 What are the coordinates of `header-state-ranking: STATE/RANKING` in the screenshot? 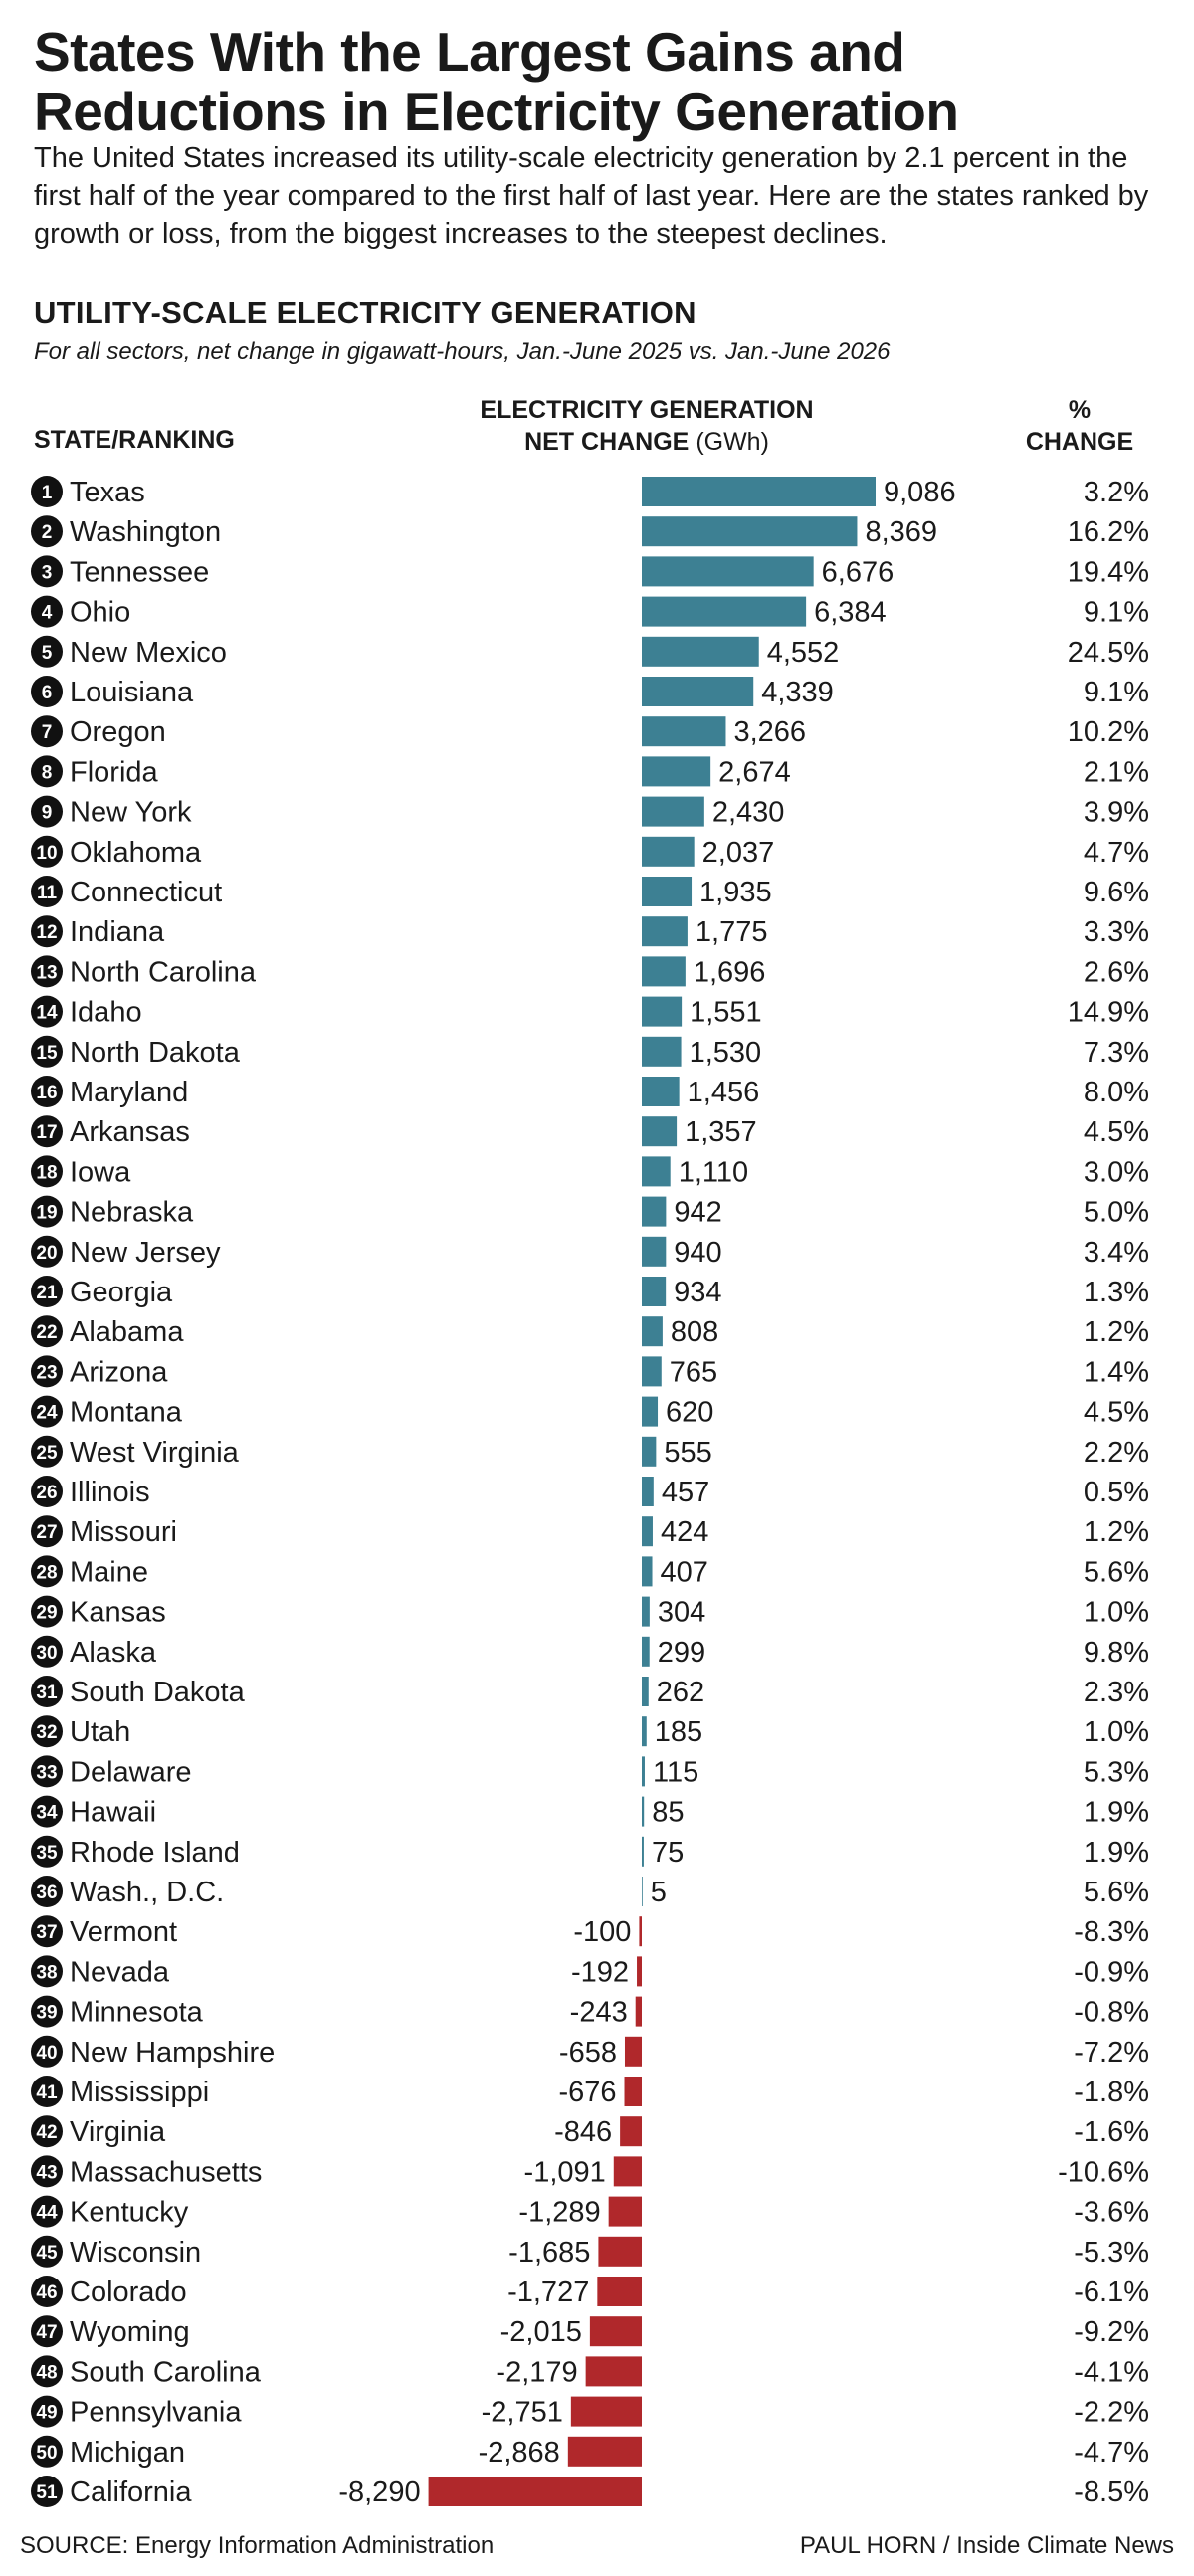 It's located at (134, 440).